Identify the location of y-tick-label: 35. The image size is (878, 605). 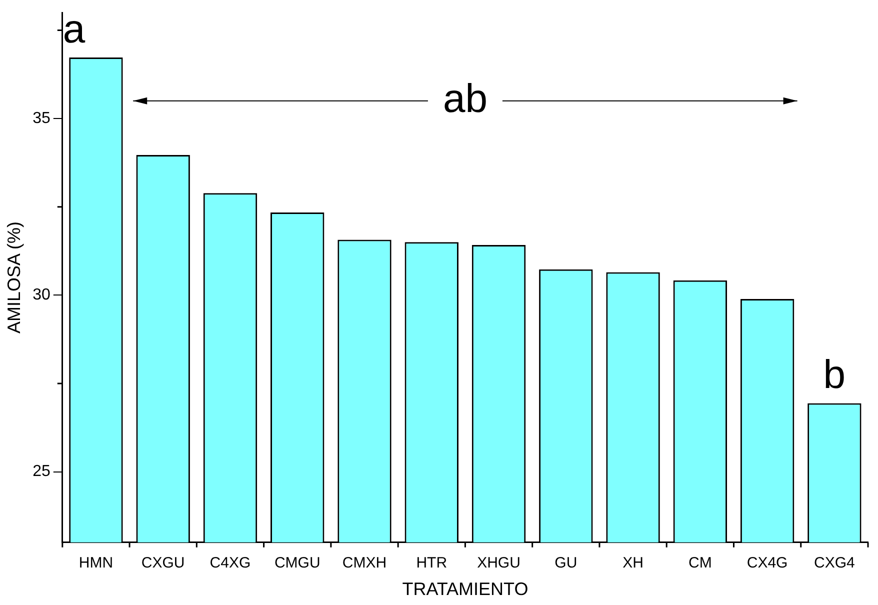
(41, 118).